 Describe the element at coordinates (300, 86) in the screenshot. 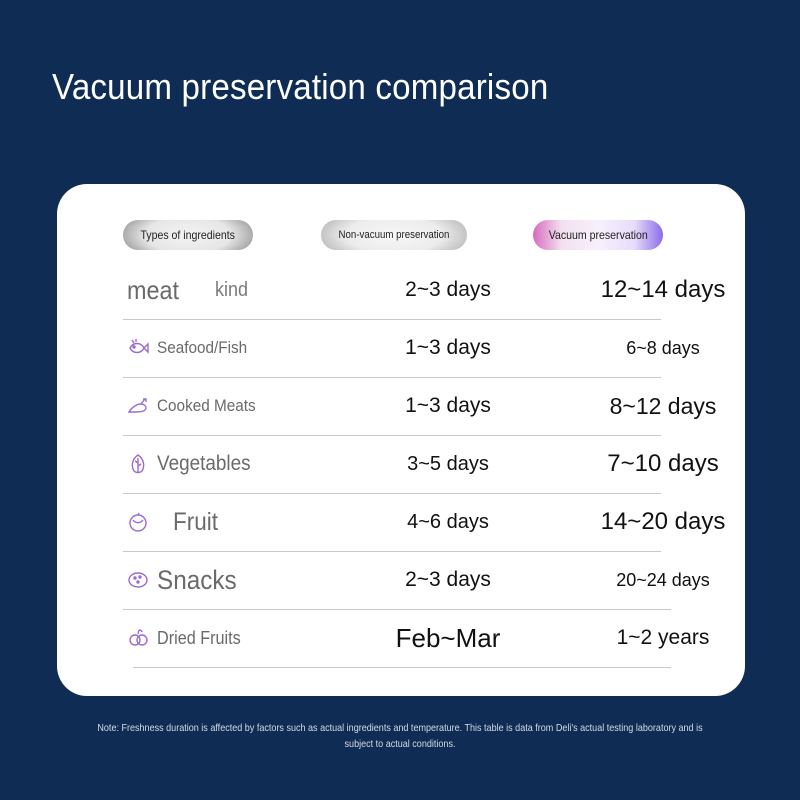

I see `page-title: Vacuum preservation comparison` at that location.